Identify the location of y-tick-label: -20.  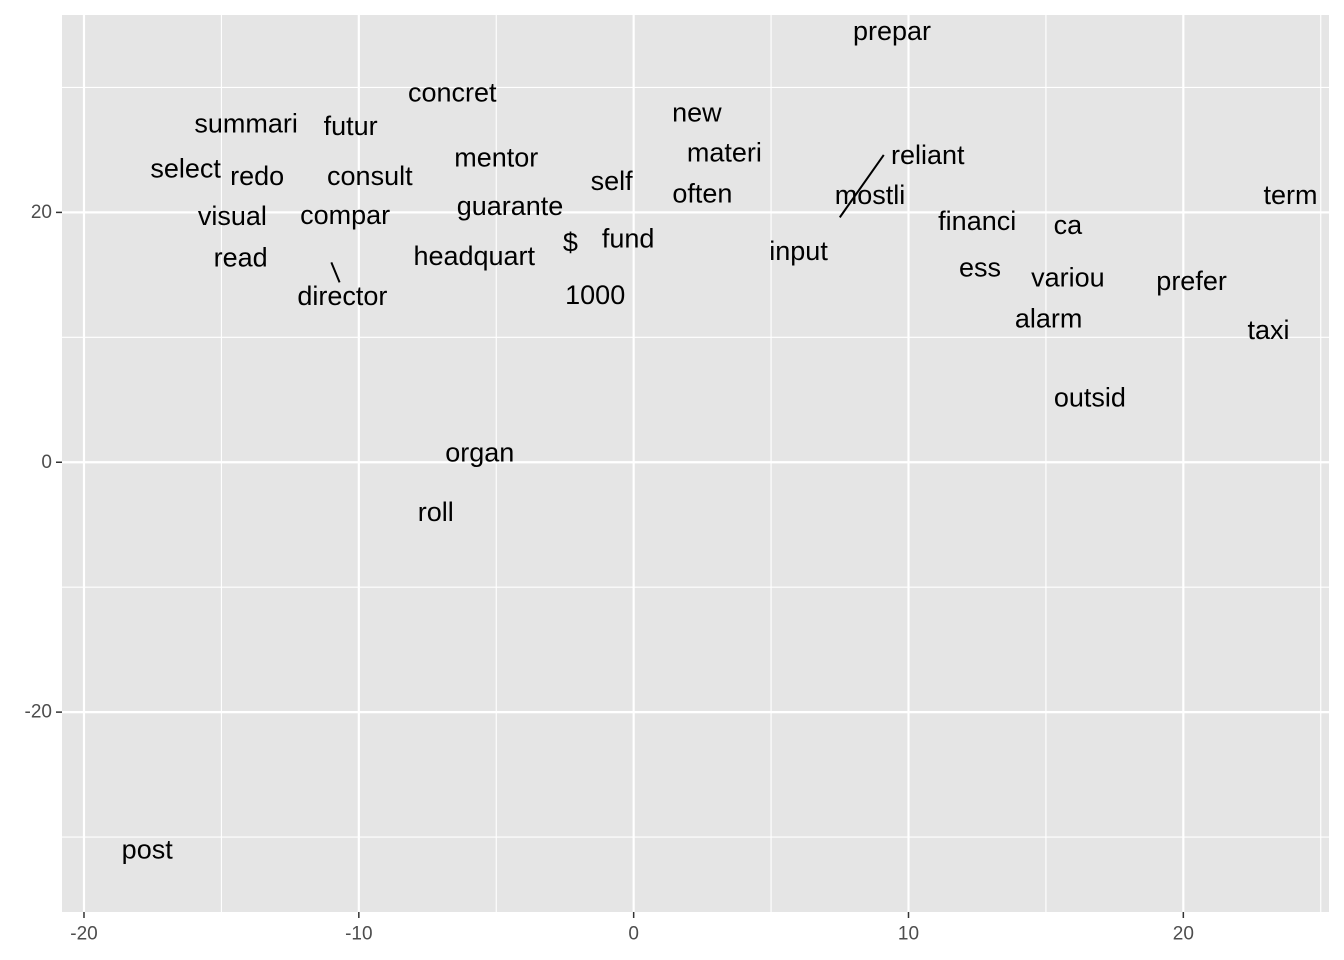
(38, 712).